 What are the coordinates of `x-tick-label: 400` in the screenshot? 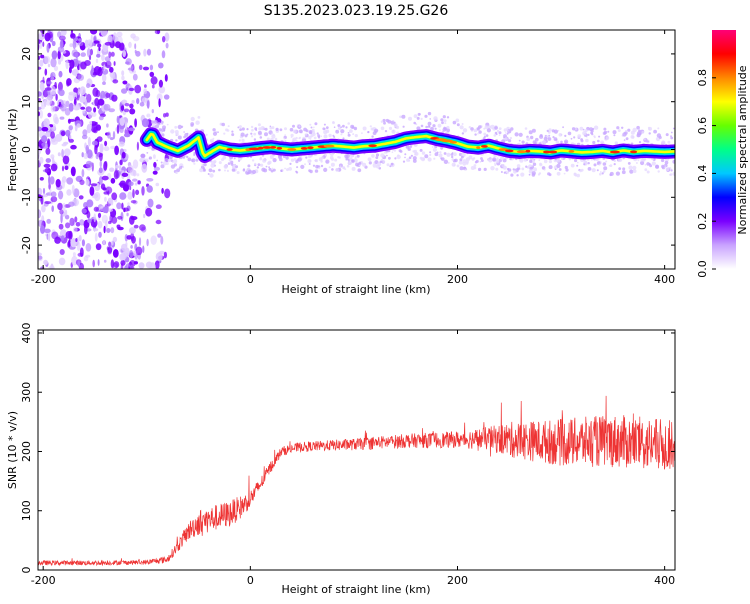 It's located at (664, 580).